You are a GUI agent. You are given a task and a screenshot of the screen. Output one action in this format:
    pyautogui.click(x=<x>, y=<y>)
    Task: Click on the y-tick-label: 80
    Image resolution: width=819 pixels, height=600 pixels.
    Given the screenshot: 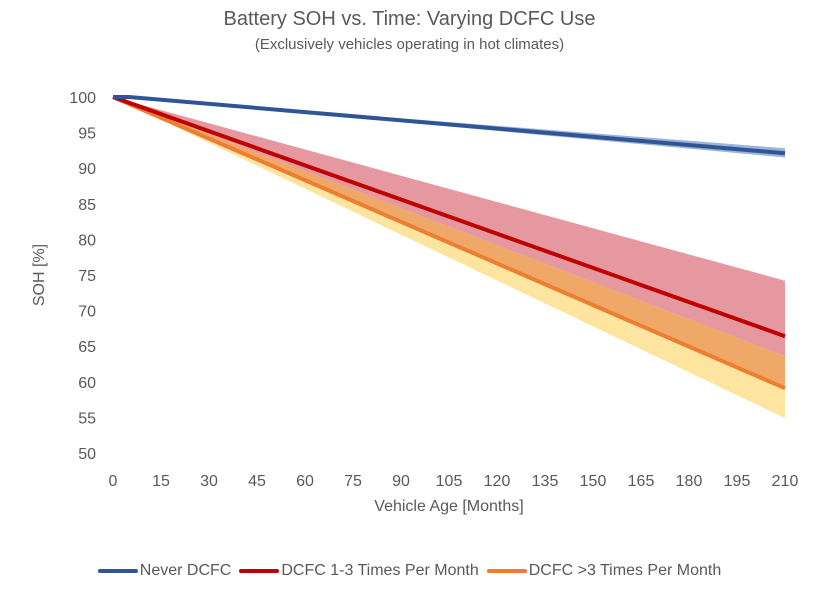 What is the action you would take?
    pyautogui.click(x=87, y=240)
    